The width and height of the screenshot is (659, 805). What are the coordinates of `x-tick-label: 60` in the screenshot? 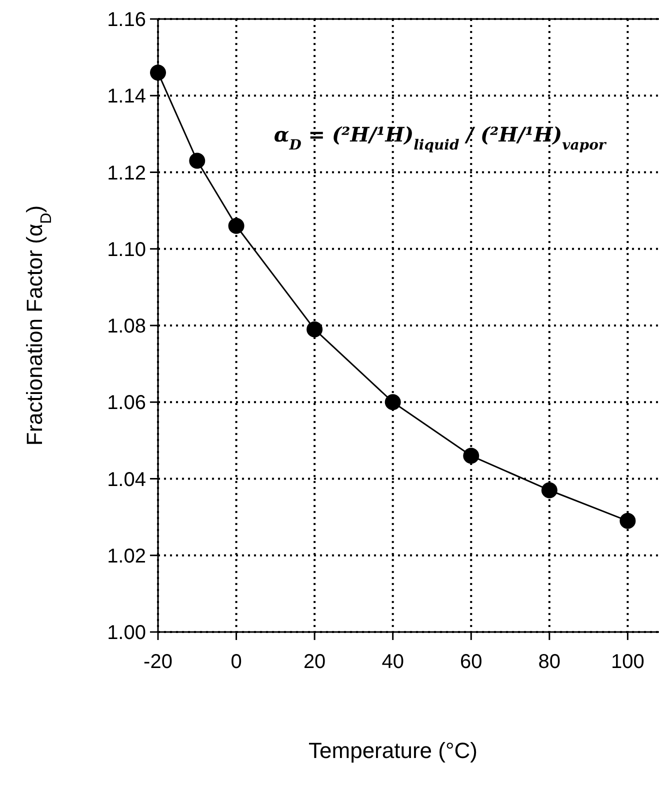 It's located at (471, 662).